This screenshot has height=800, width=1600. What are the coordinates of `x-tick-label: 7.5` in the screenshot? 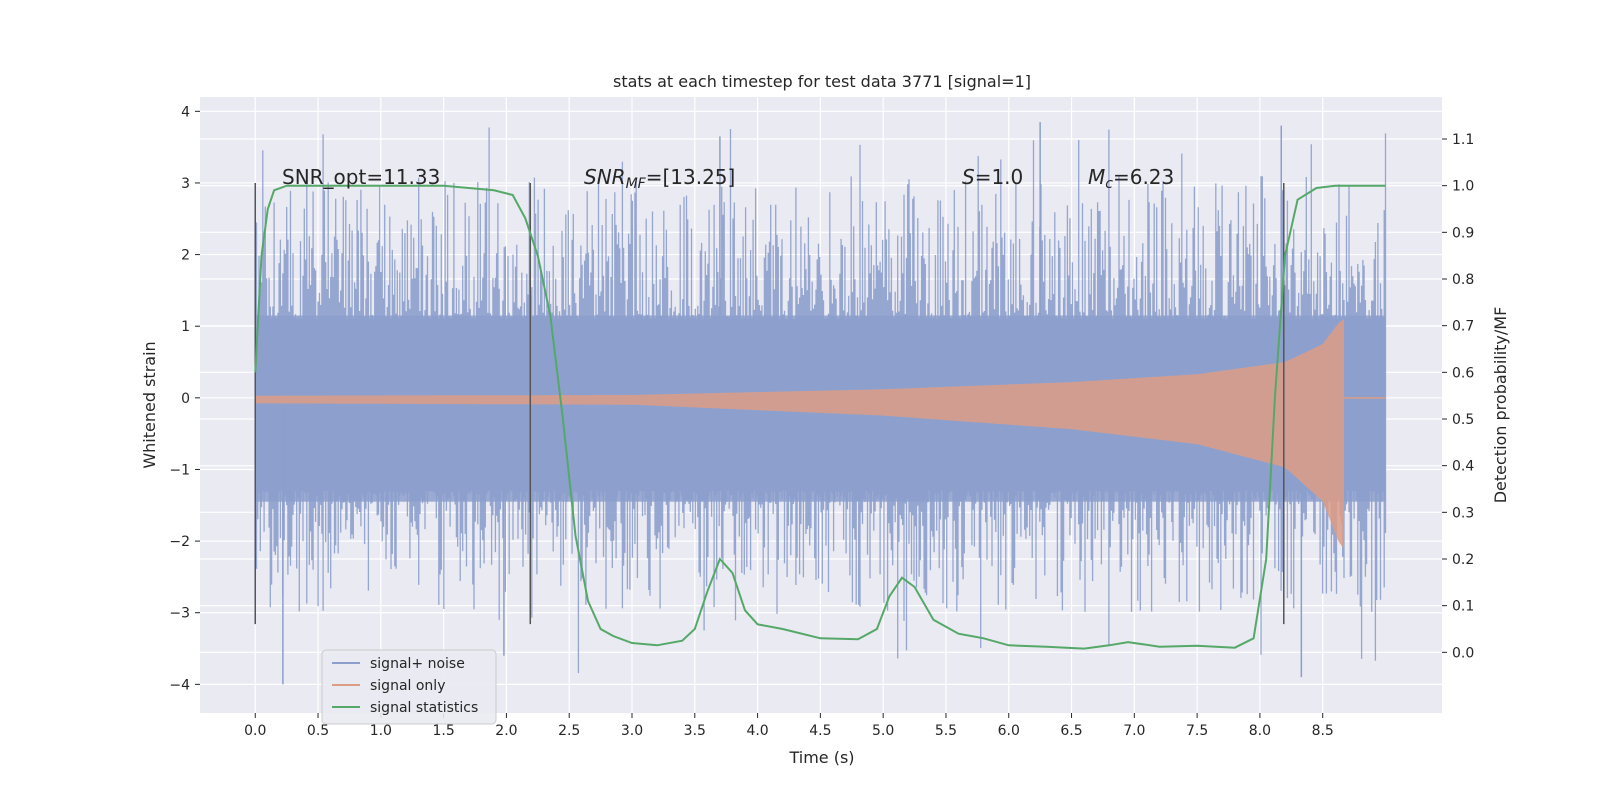 It's located at (1197, 731).